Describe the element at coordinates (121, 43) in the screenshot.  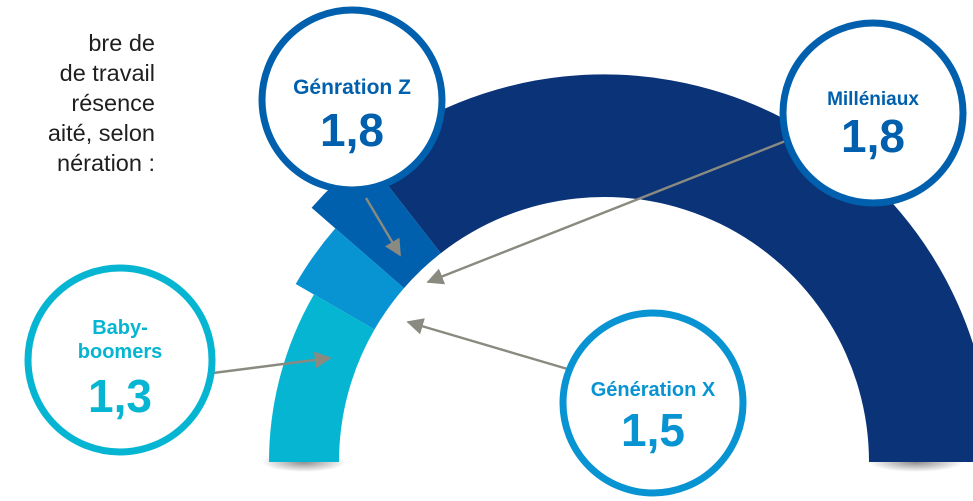
I see `intro-line: bre de` at that location.